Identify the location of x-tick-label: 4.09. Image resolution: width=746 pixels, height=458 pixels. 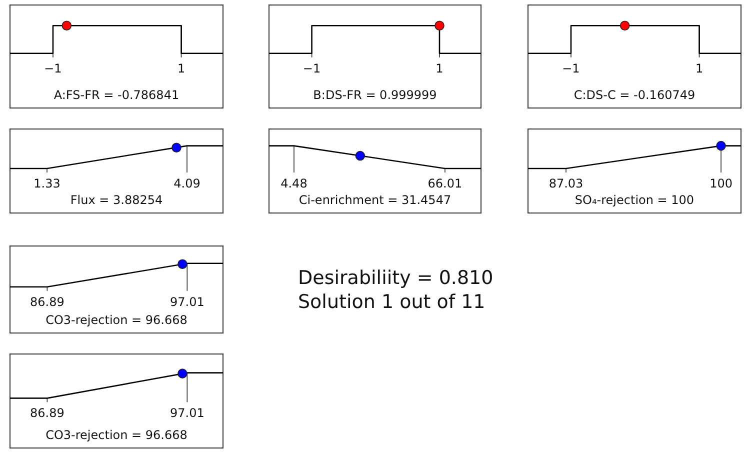
(187, 183).